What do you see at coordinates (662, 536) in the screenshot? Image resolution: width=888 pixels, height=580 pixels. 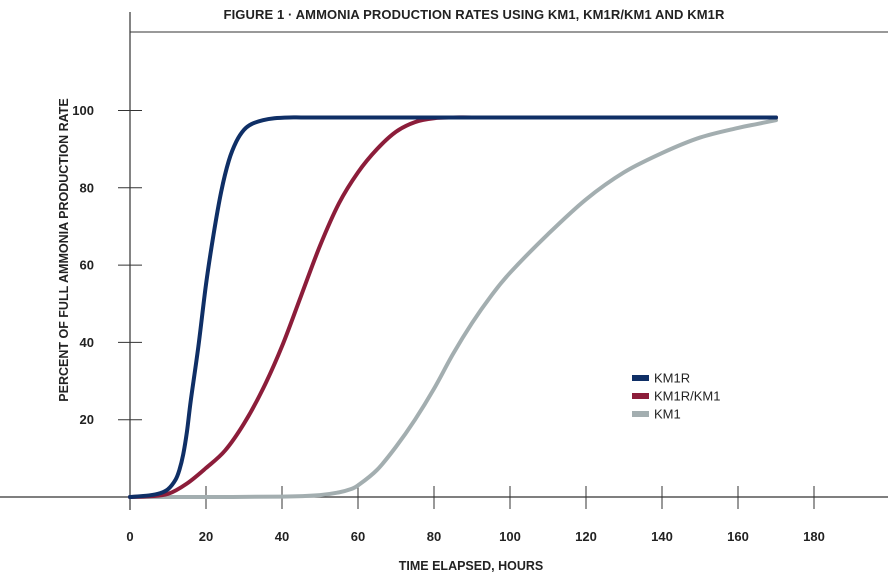 I see `x-tick-label: 140` at bounding box center [662, 536].